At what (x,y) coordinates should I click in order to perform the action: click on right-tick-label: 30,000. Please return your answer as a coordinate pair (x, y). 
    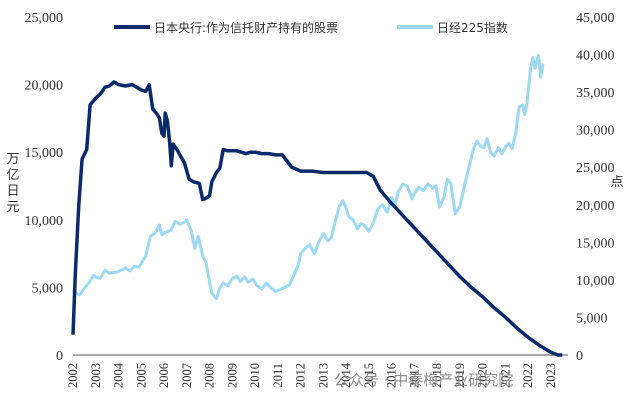
    Looking at the image, I should click on (595, 131).